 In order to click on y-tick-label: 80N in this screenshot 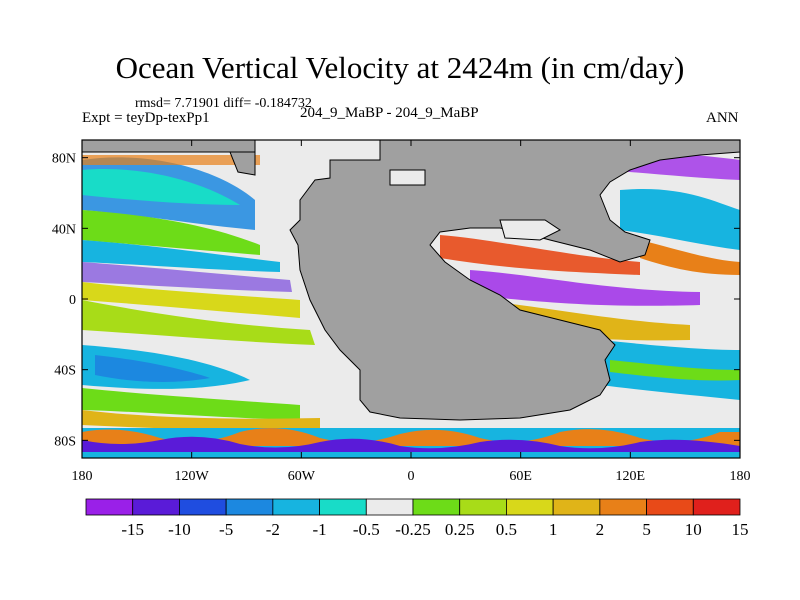, I will do `click(64, 159)`.